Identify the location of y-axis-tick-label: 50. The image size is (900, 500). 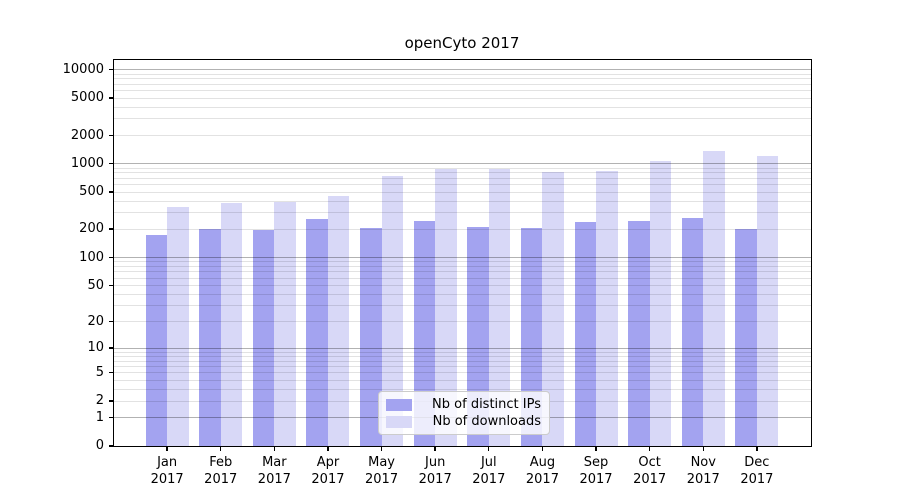
(95, 285).